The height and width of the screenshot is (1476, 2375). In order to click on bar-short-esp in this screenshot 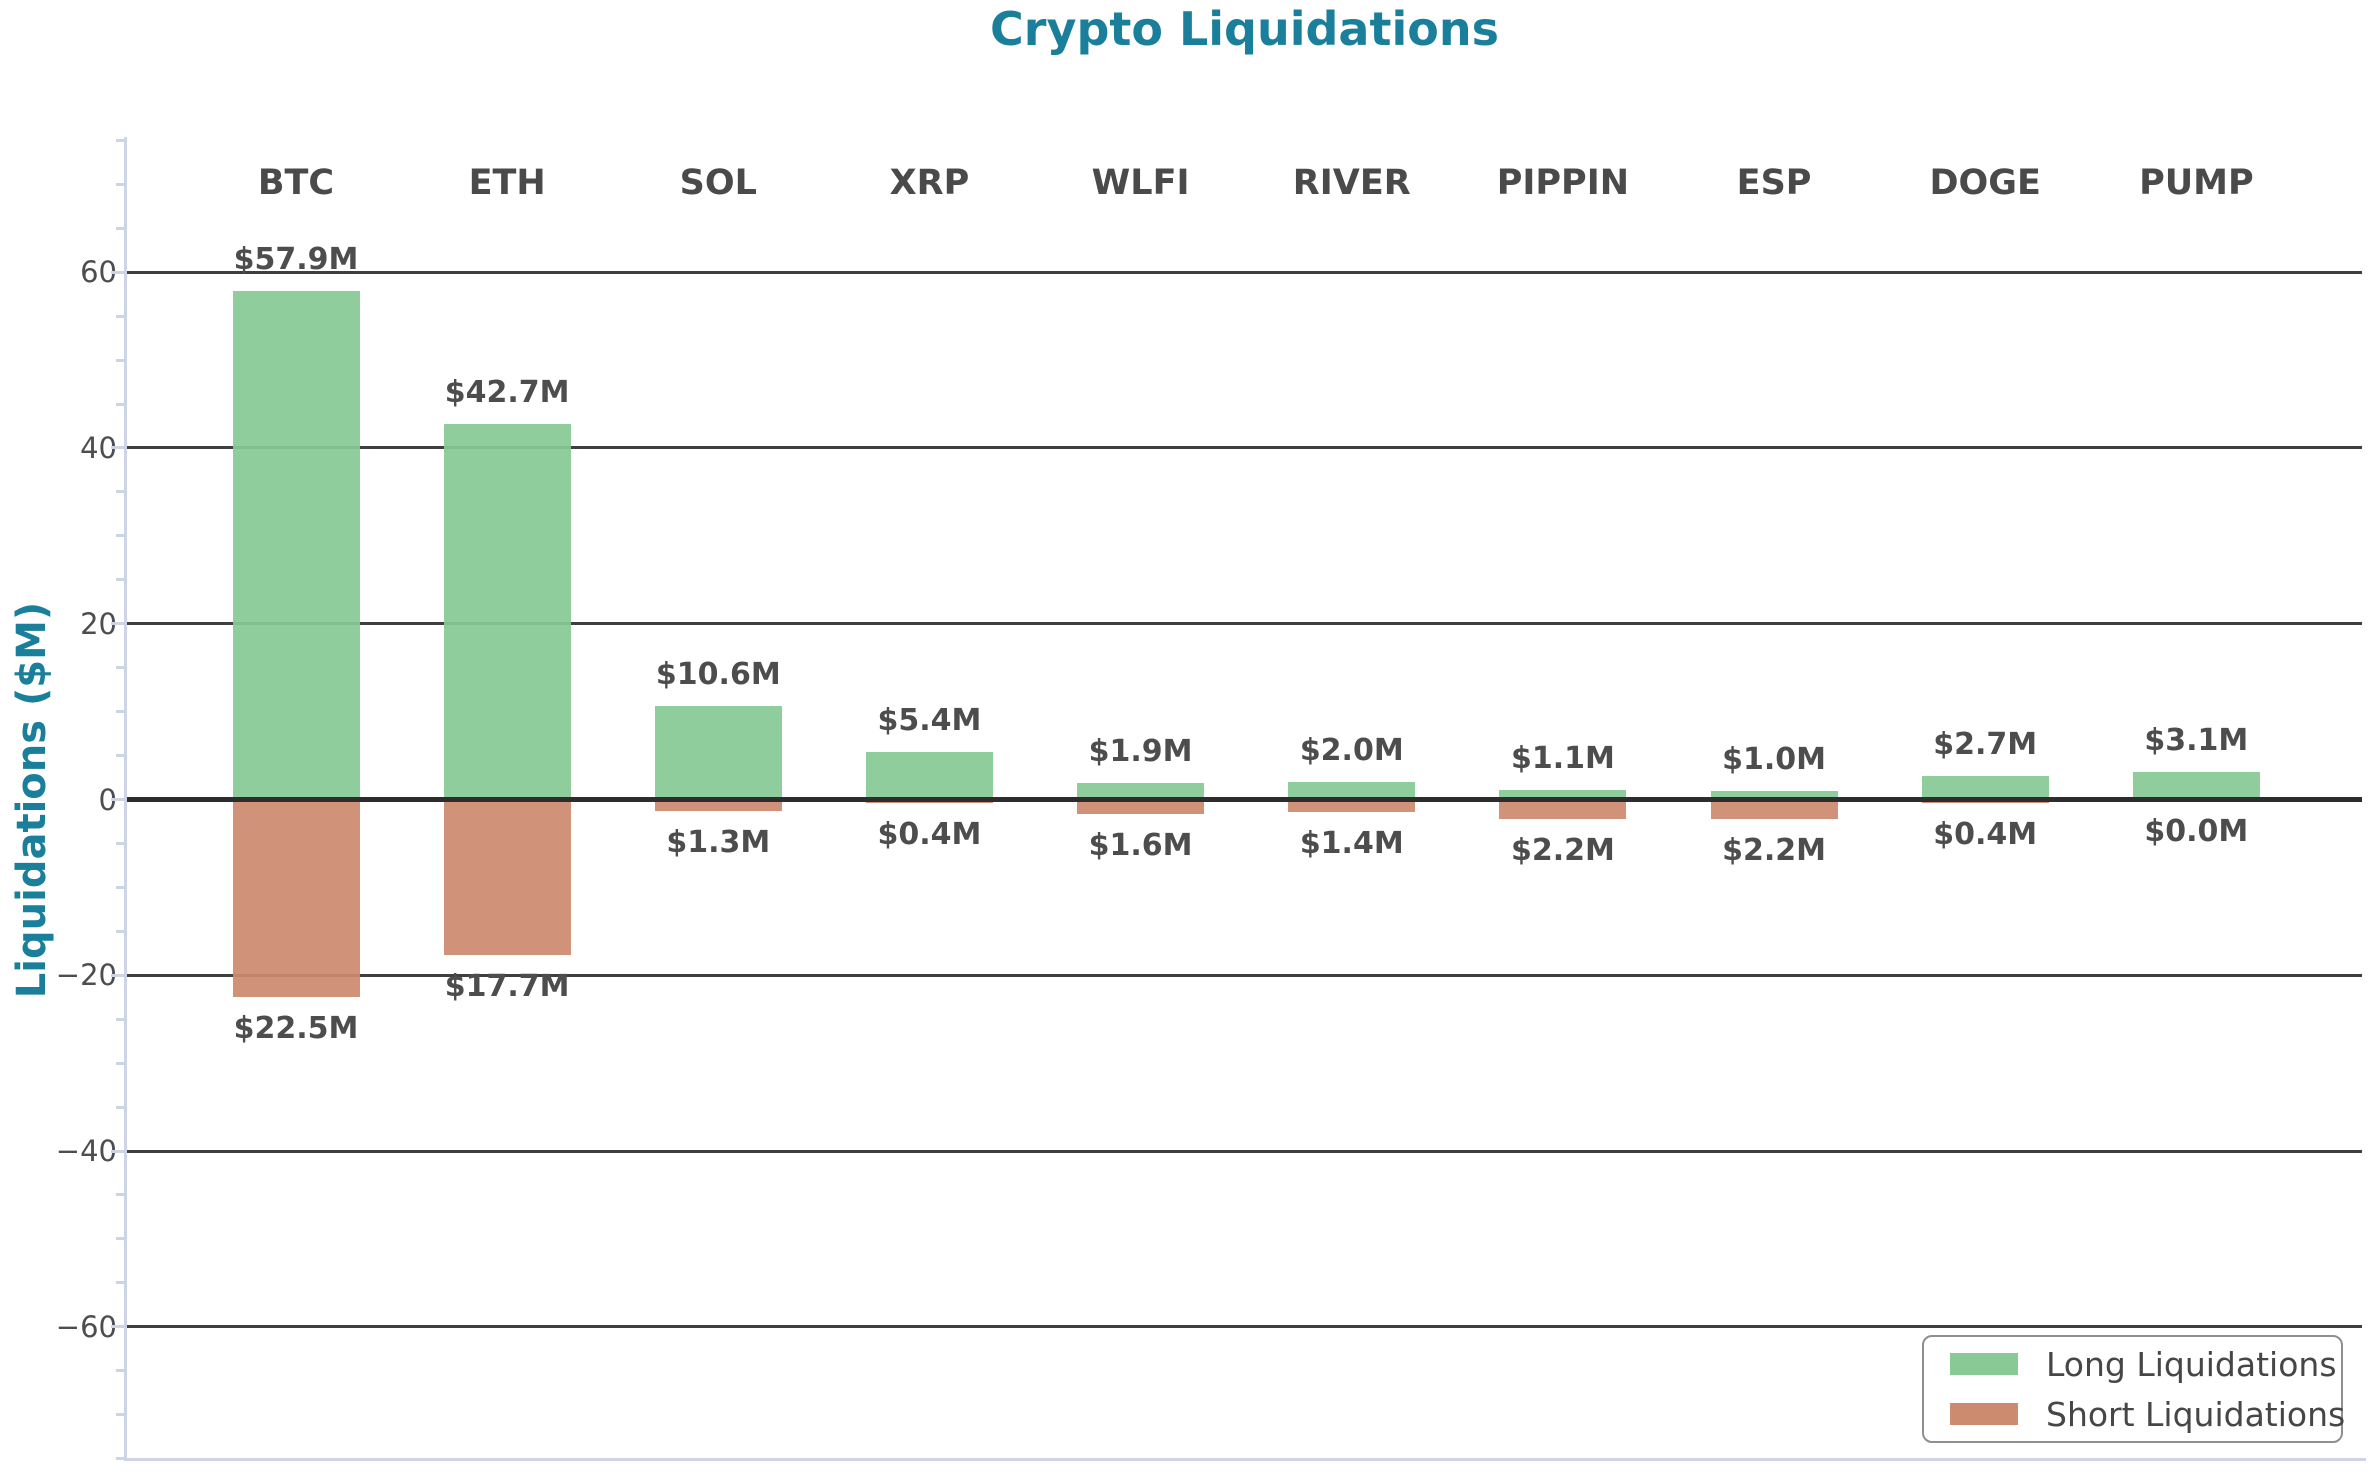, I will do `click(1774, 809)`.